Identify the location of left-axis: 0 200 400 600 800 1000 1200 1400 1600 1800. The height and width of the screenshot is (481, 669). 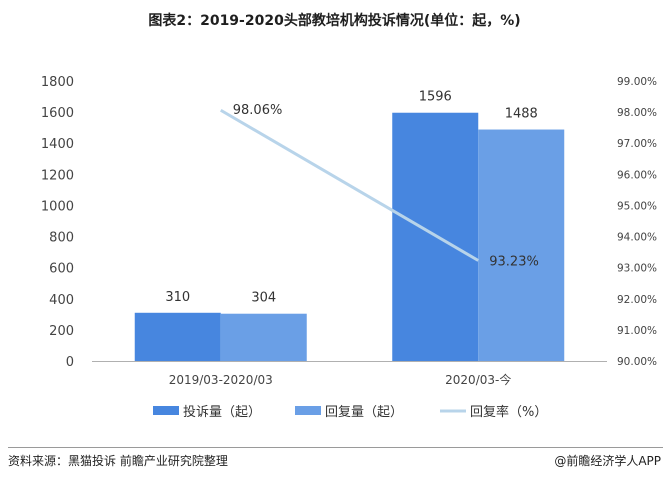
(57, 222).